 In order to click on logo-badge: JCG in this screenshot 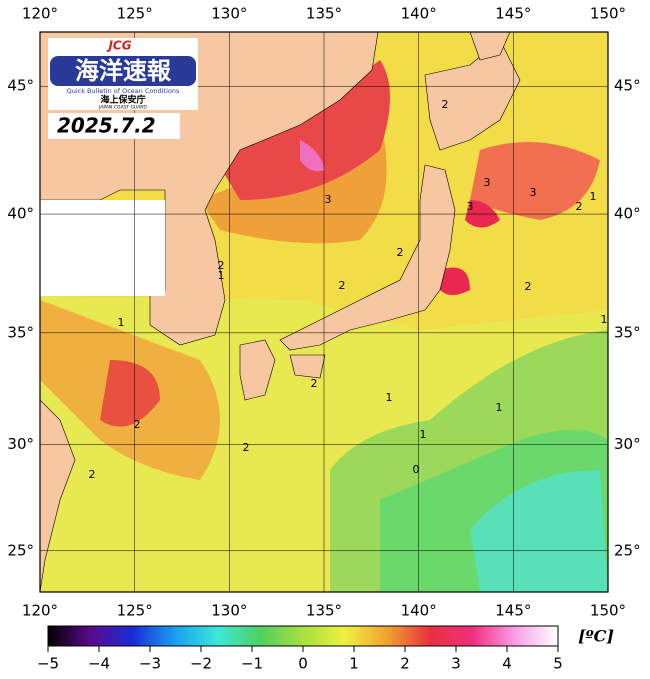, I will do `click(118, 46)`.